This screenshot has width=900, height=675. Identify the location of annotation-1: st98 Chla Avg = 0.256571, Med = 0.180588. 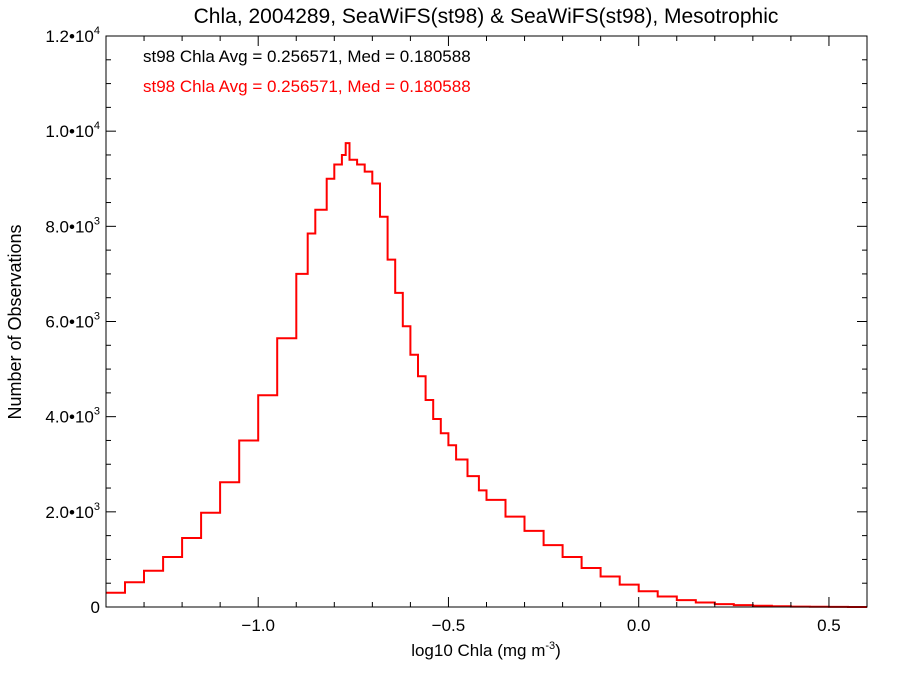
(307, 56).